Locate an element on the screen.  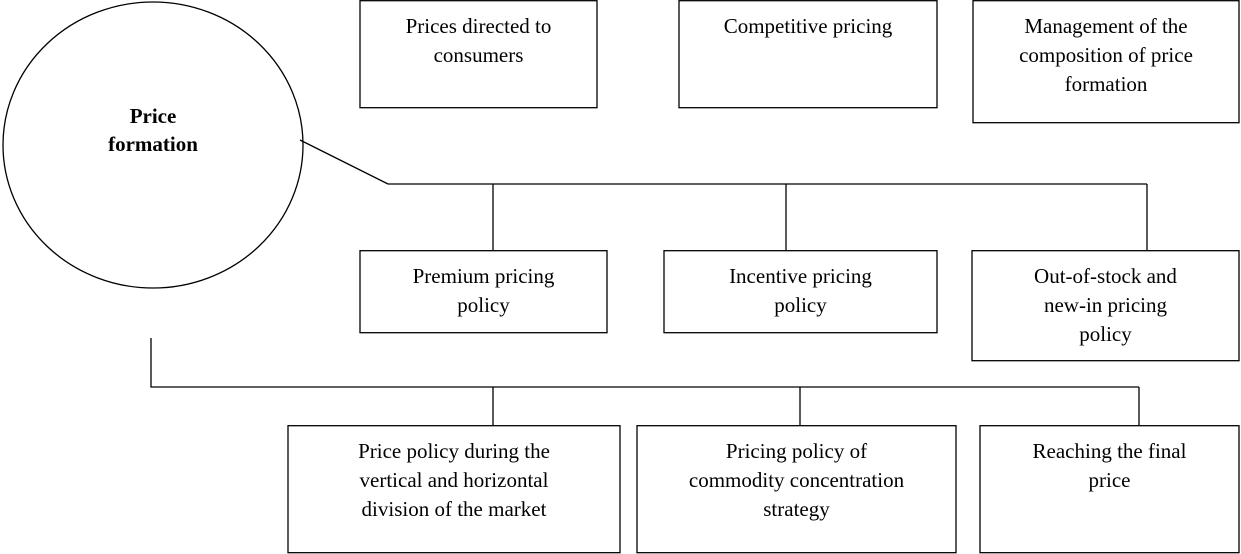
node-label: Premium pricing is located at coordinates (484, 276).